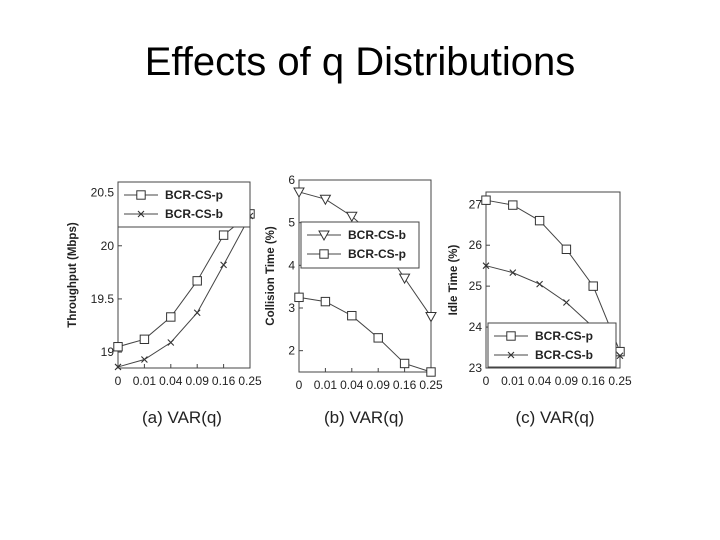 Image resolution: width=720 pixels, height=540 pixels. Describe the element at coordinates (476, 204) in the screenshot. I see `y-tick-label: 27` at that location.